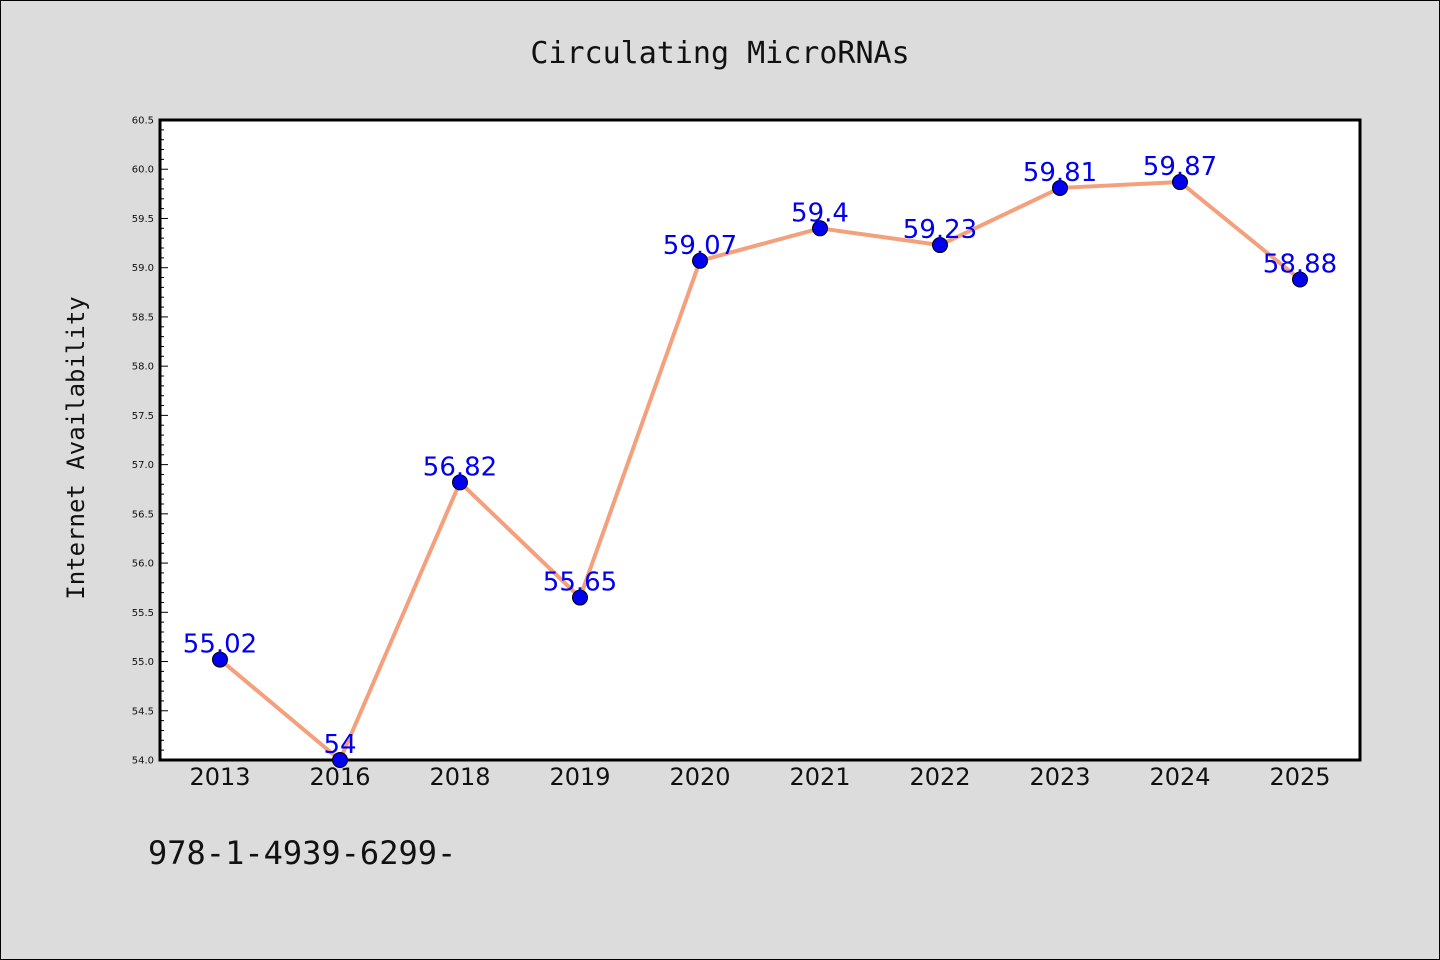 Image resolution: width=1440 pixels, height=960 pixels. Describe the element at coordinates (1300, 265) in the screenshot. I see `data-label: 58.88` at that location.